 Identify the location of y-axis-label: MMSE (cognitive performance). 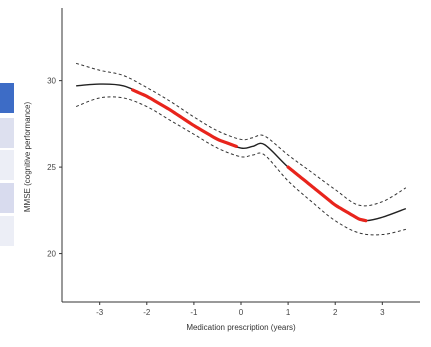
(27, 157).